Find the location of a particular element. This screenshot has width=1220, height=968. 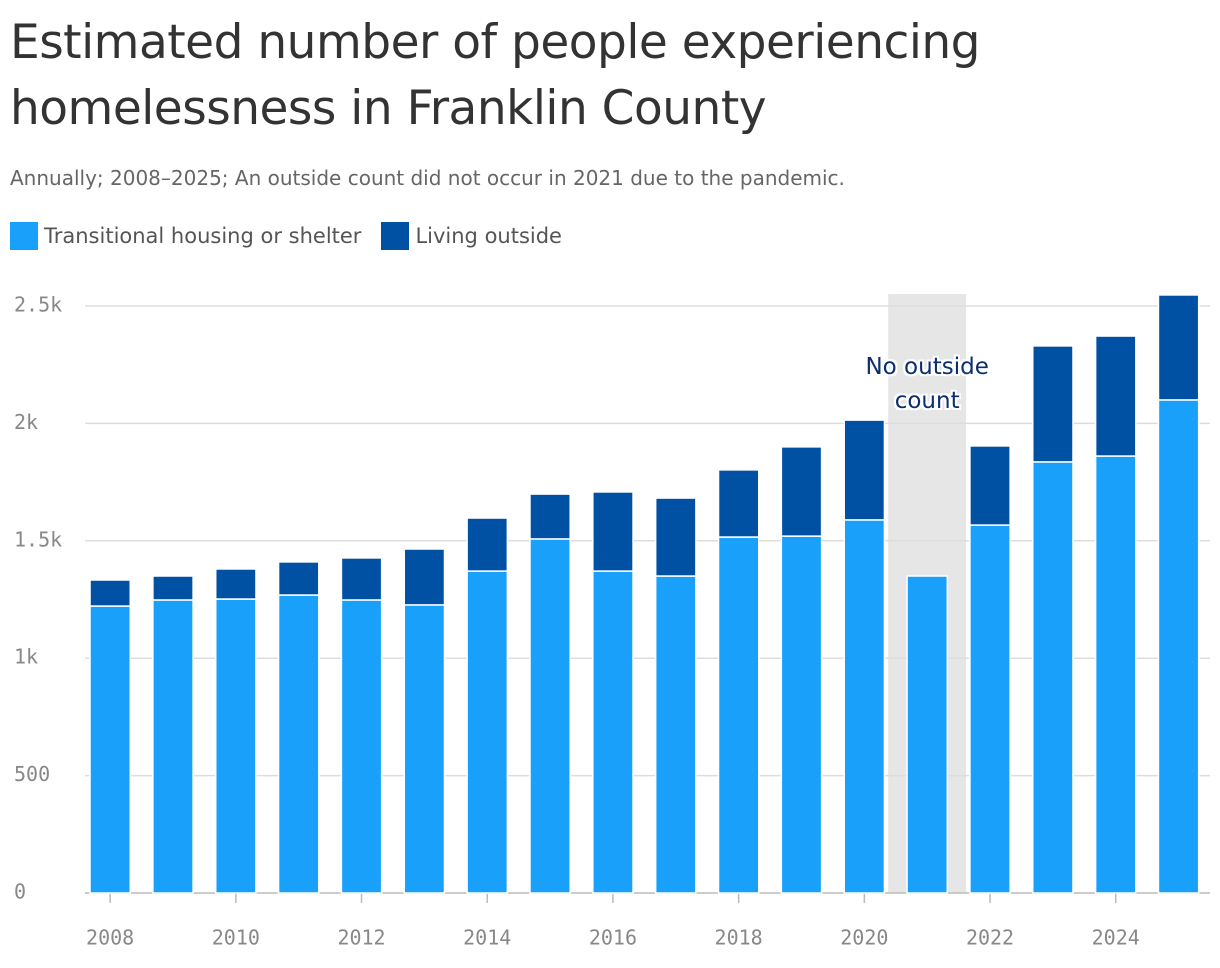

x-tick-label: 2016 is located at coordinates (613, 938).